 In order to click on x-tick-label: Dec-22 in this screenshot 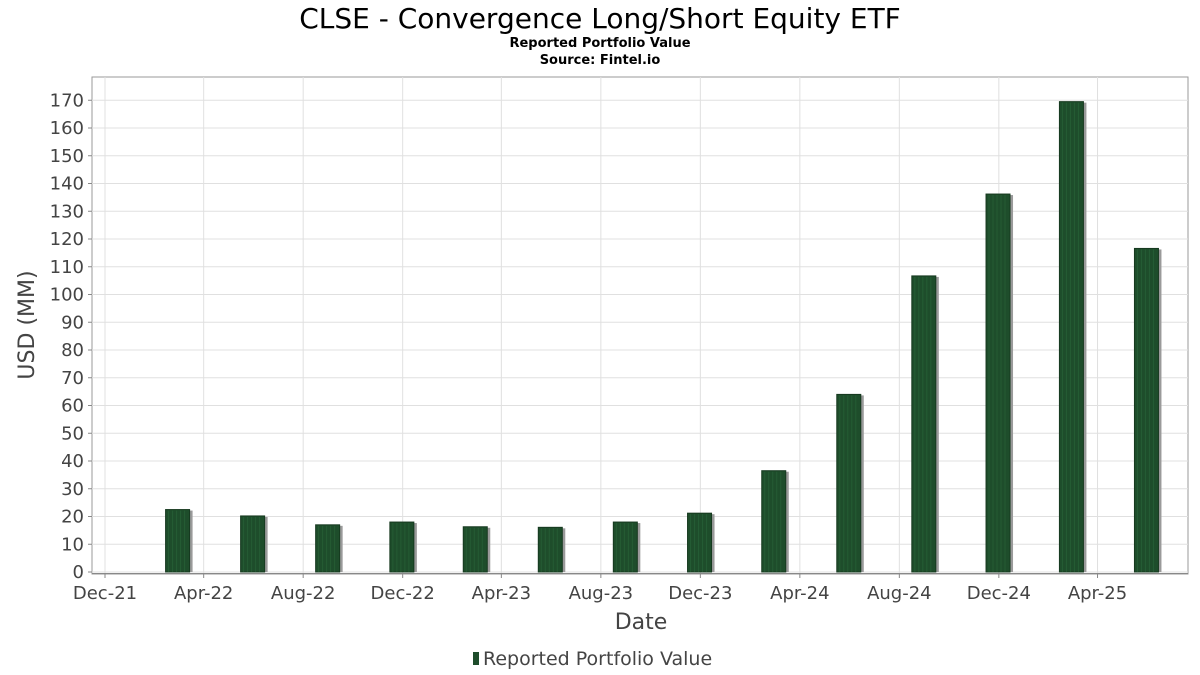, I will do `click(403, 593)`.